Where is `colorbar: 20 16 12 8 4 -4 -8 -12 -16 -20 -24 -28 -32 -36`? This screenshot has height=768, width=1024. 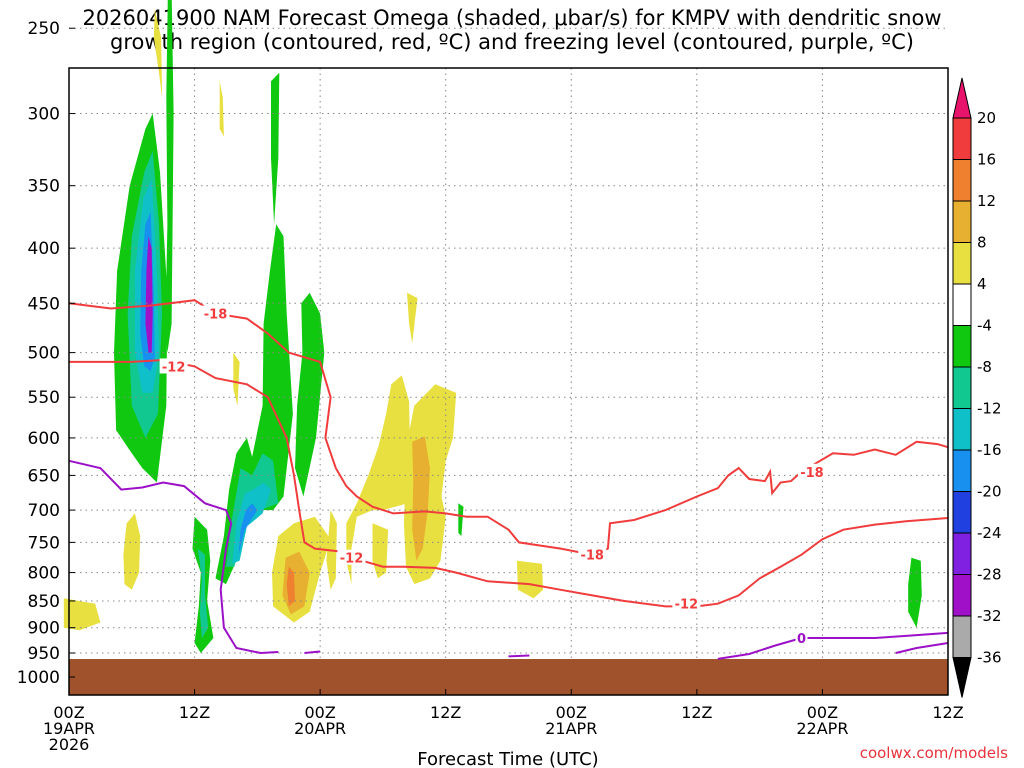
colorbar: 20 16 12 8 4 -4 -8 -12 -16 -20 -24 -28 -32 -36 is located at coordinates (977, 387).